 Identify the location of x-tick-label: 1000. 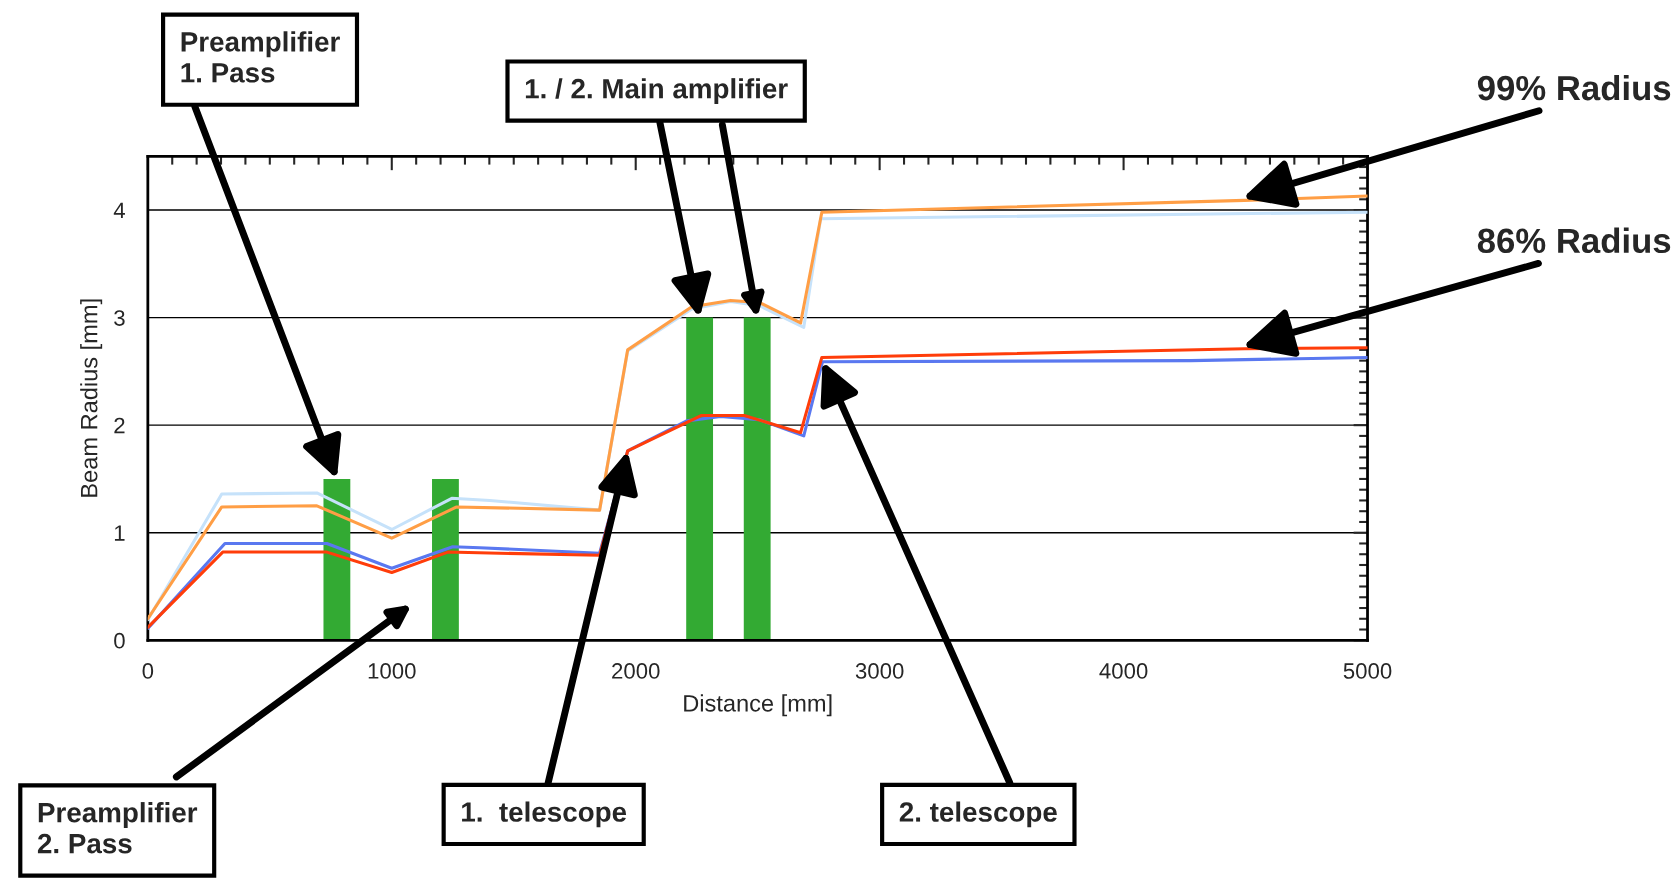
(392, 671).